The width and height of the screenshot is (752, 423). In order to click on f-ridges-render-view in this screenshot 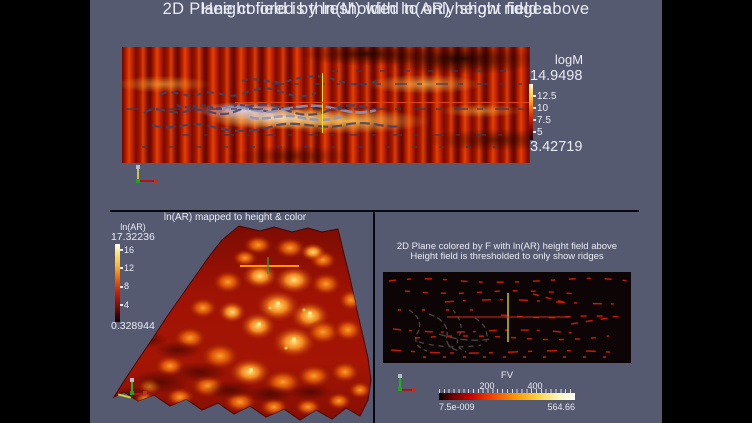, I will do `click(507, 317)`.